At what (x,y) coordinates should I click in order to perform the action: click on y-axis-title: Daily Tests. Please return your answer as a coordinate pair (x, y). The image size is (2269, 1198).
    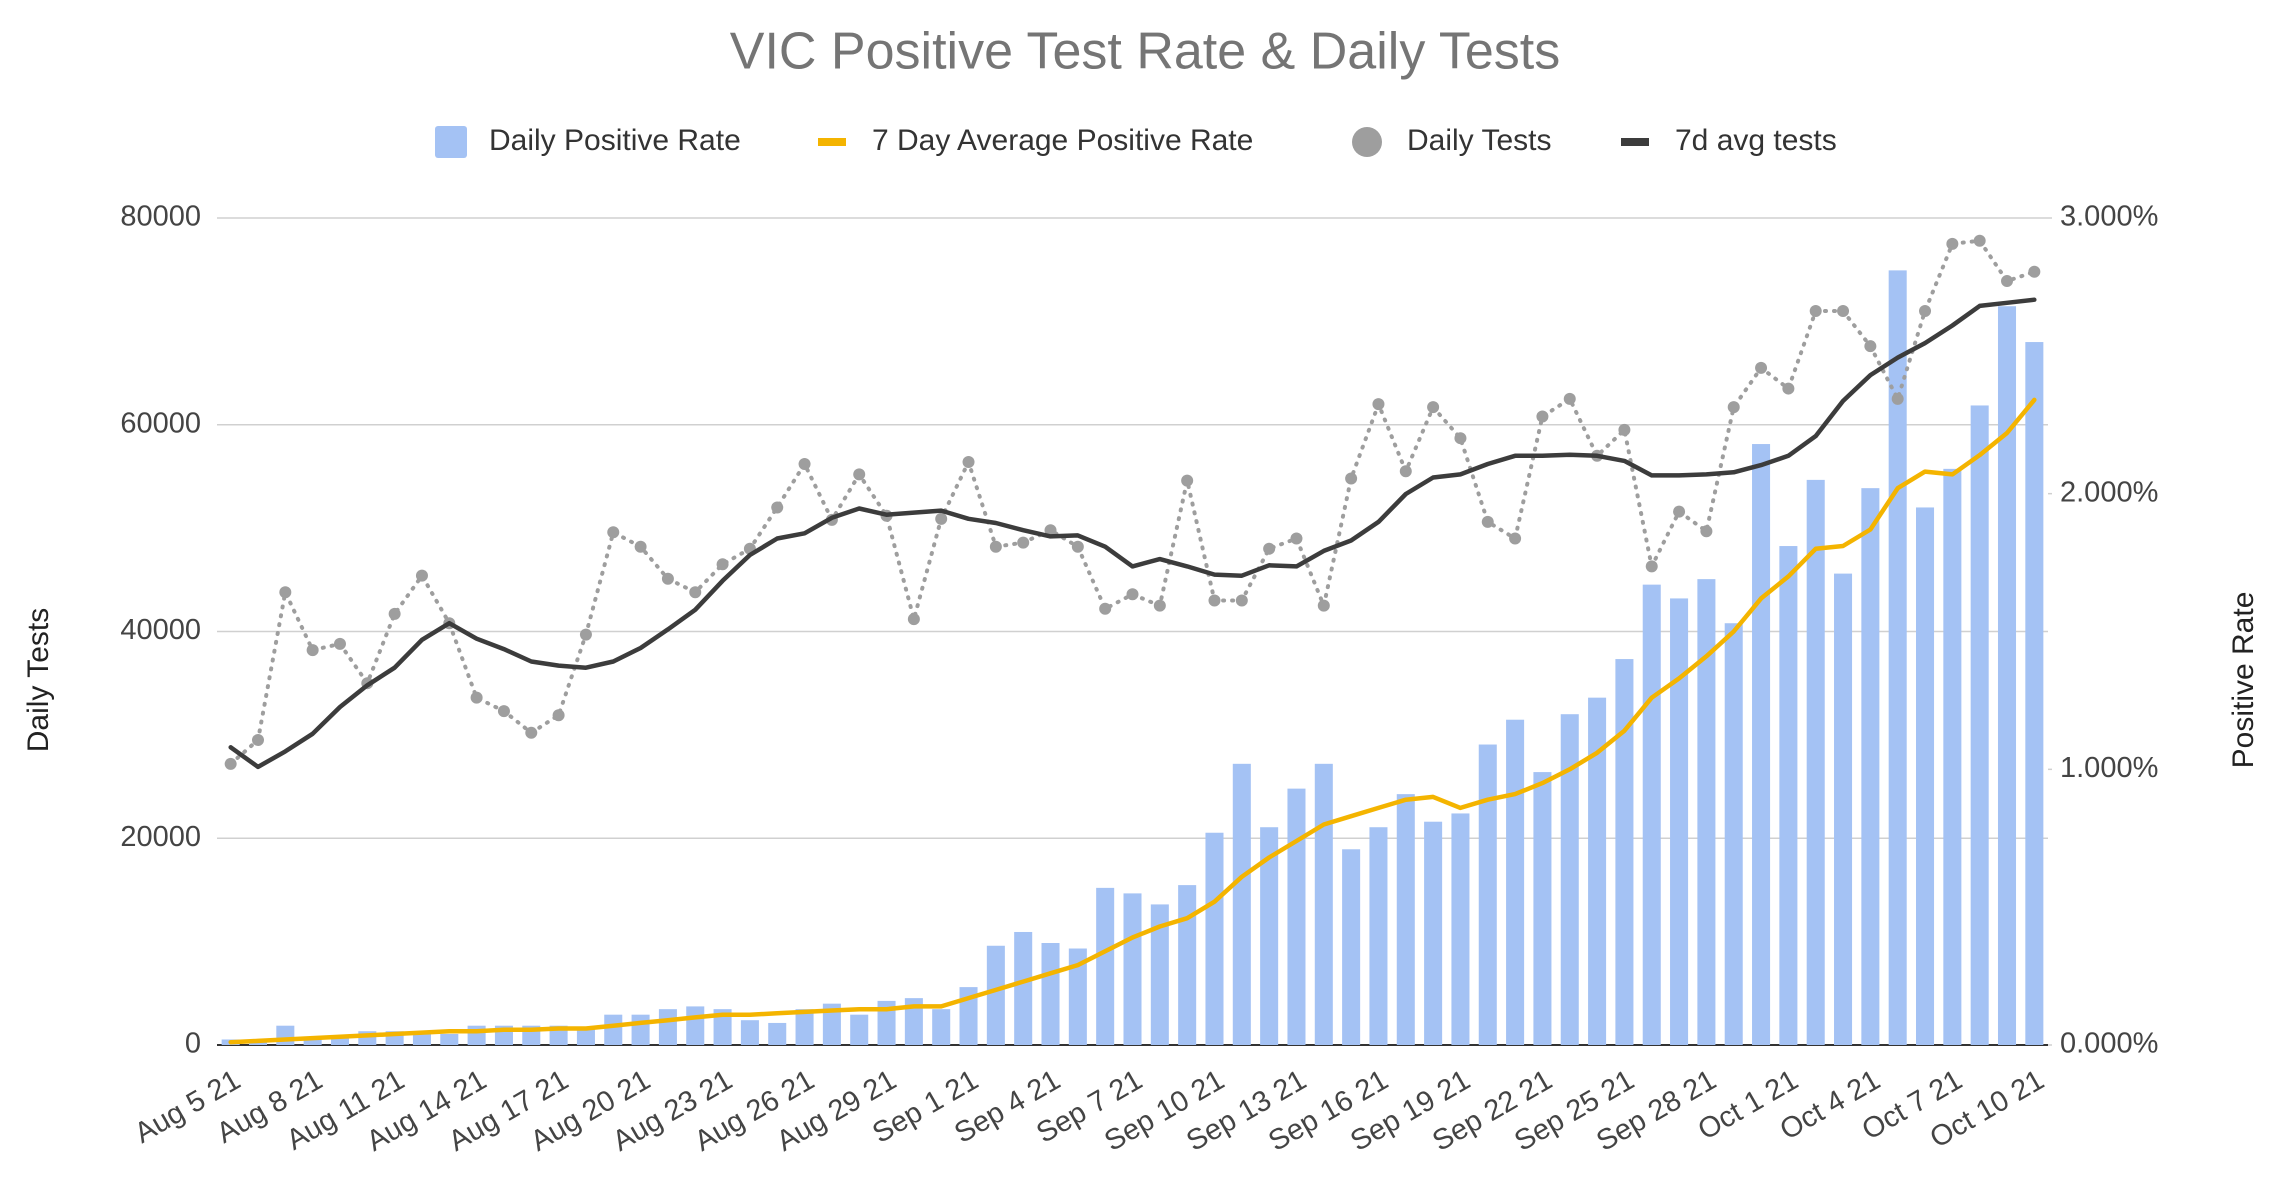
    Looking at the image, I should click on (38, 680).